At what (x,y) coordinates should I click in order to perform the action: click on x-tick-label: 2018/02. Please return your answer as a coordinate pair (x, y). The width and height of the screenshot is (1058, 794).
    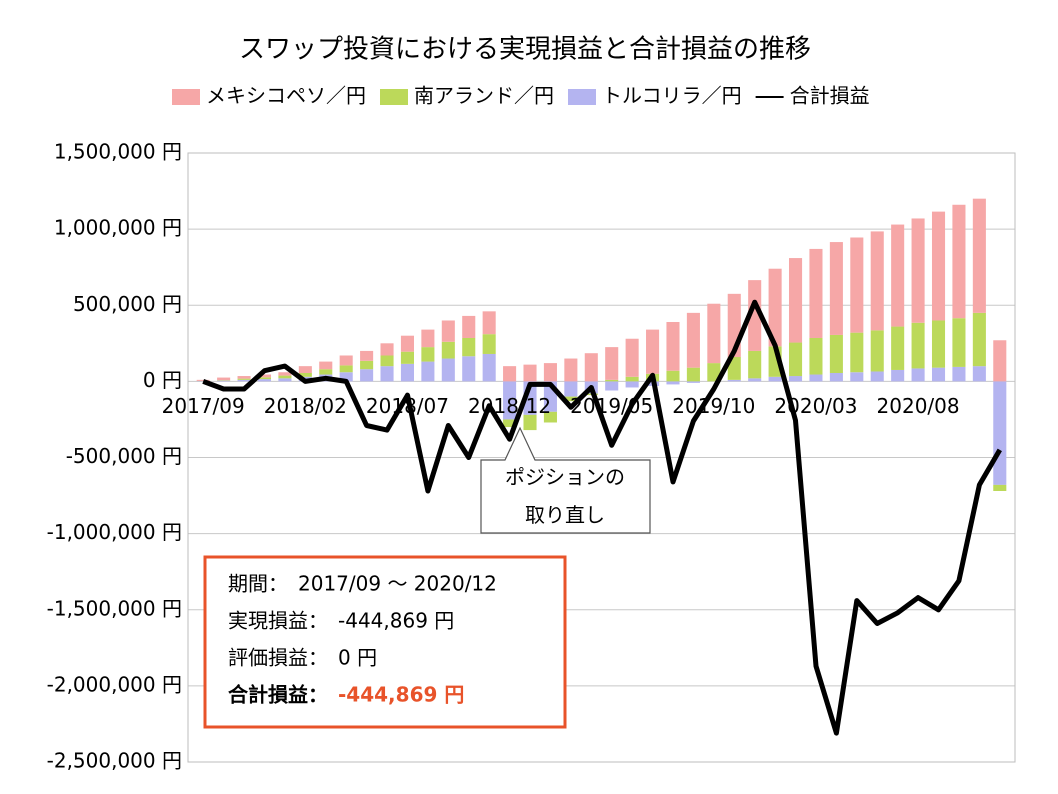
    Looking at the image, I should click on (305, 406).